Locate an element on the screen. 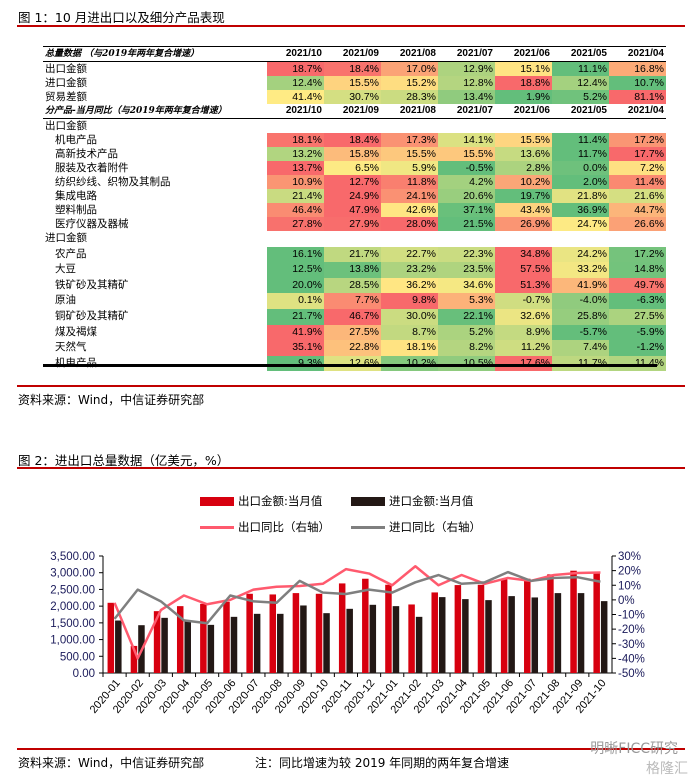  heat-cell: 9.8% is located at coordinates (409, 301).